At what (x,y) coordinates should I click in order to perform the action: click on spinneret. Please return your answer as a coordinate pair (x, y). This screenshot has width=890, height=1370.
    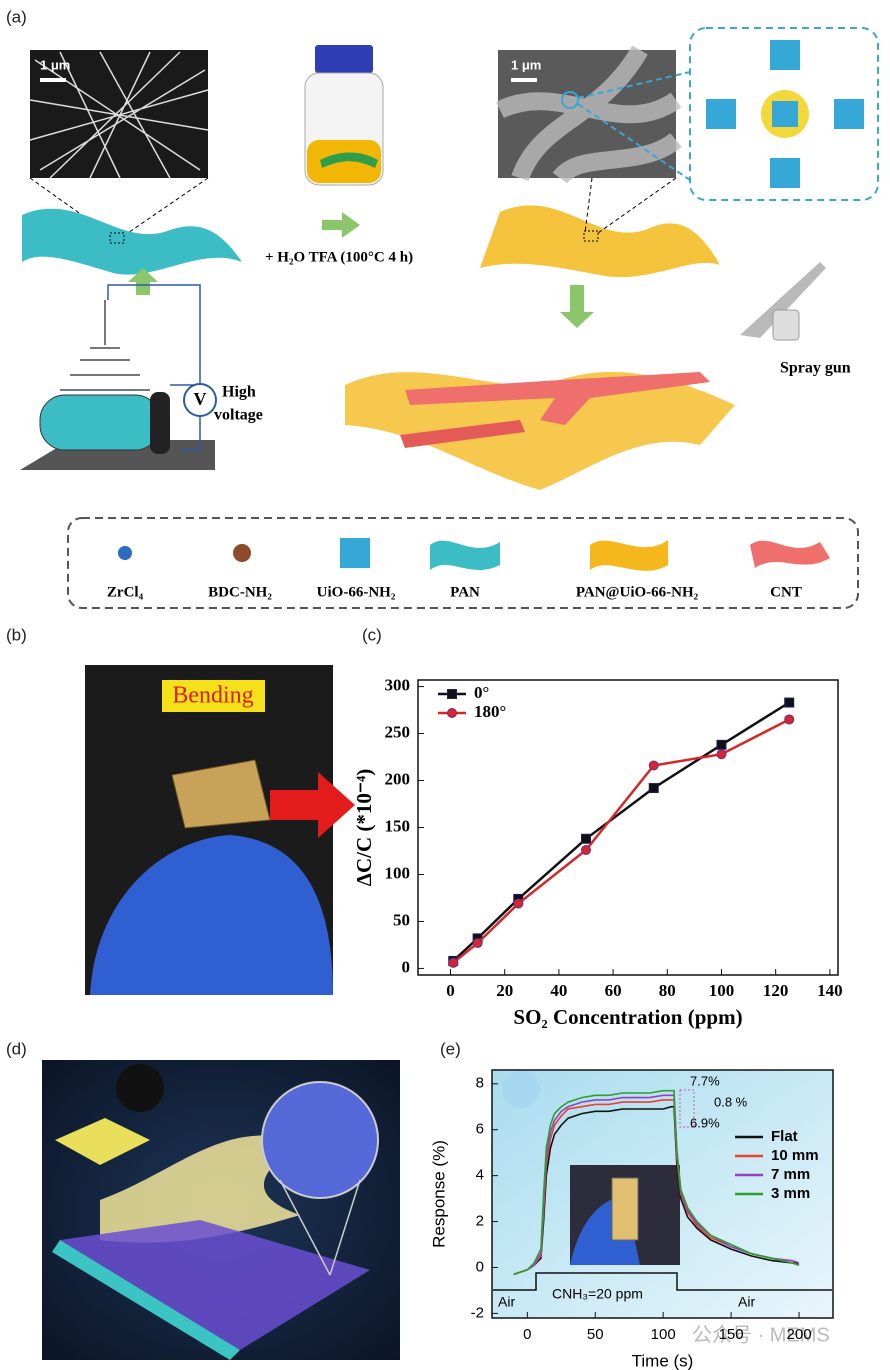
    Looking at the image, I should click on (105, 345).